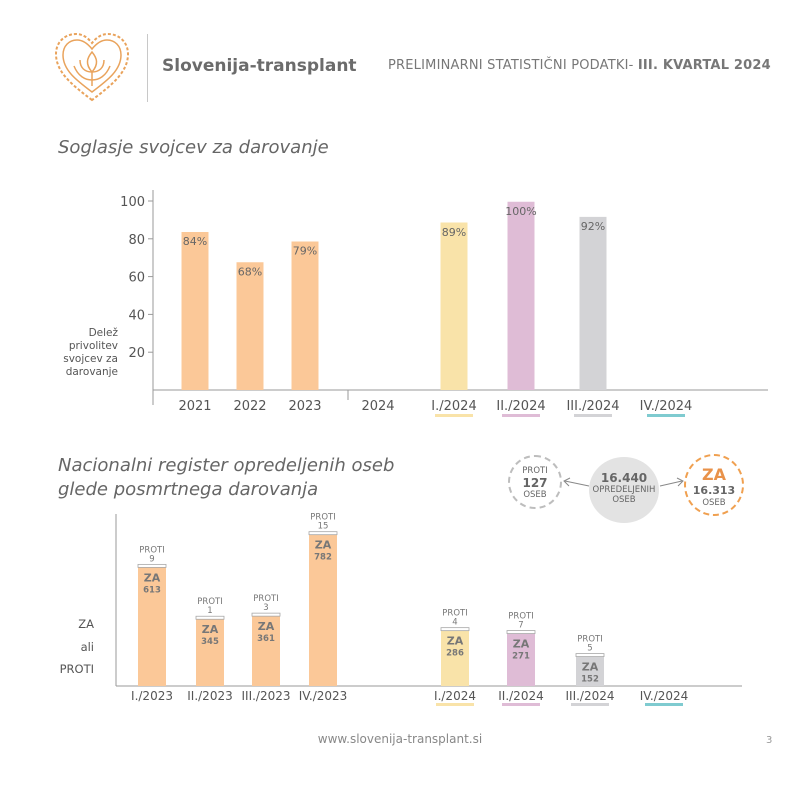 Image resolution: width=800 pixels, height=800 pixels. Describe the element at coordinates (250, 271) in the screenshot. I see `data-label: 68%` at that location.